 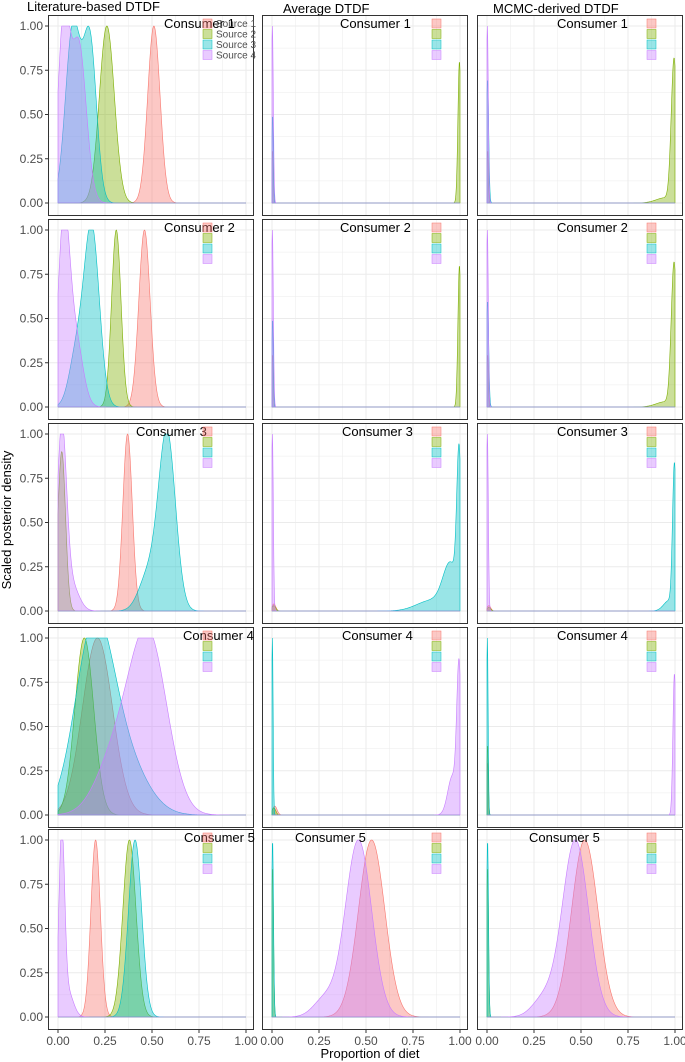 I want to click on column-title-mcmc: MCMC-derived DTDF, so click(x=556, y=8).